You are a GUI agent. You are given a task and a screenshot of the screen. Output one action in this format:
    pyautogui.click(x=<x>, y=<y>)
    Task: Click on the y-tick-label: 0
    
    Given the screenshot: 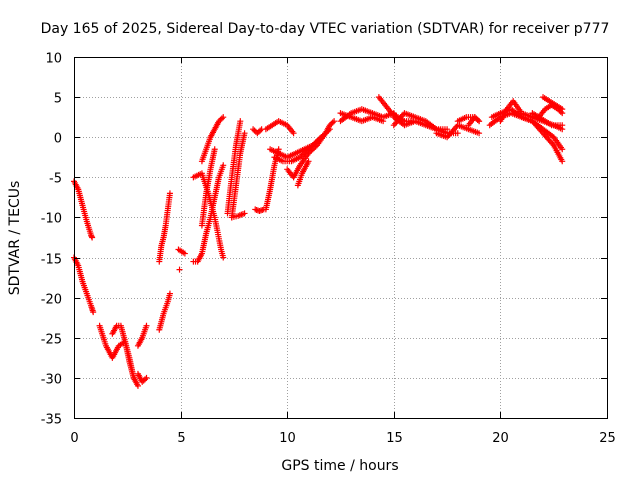 What is the action you would take?
    pyautogui.click(x=58, y=139)
    